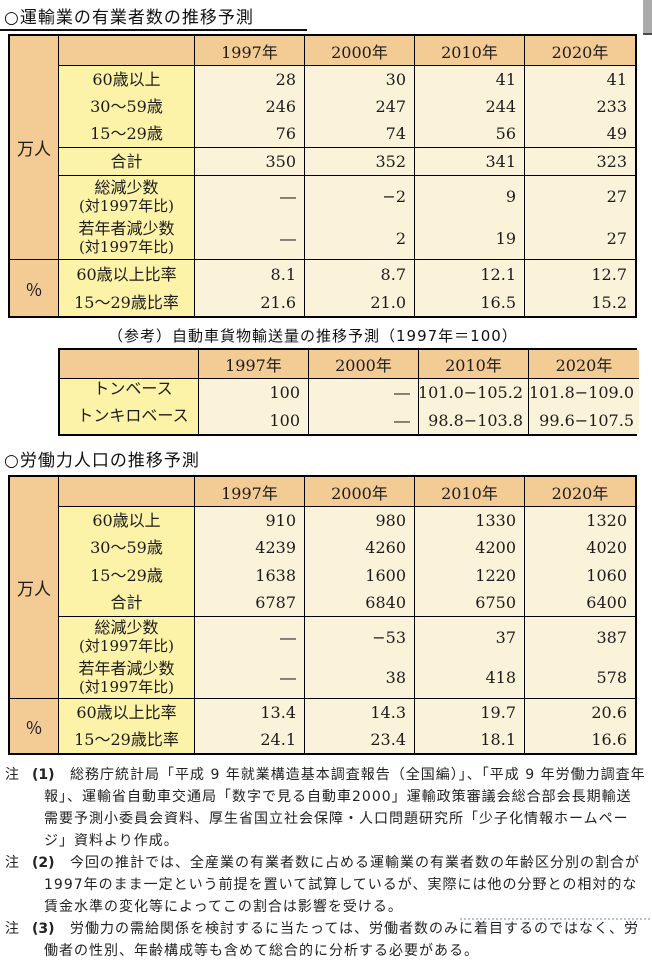 Image resolution: width=652 pixels, height=962 pixels. I want to click on cell-value: 74, so click(360, 133).